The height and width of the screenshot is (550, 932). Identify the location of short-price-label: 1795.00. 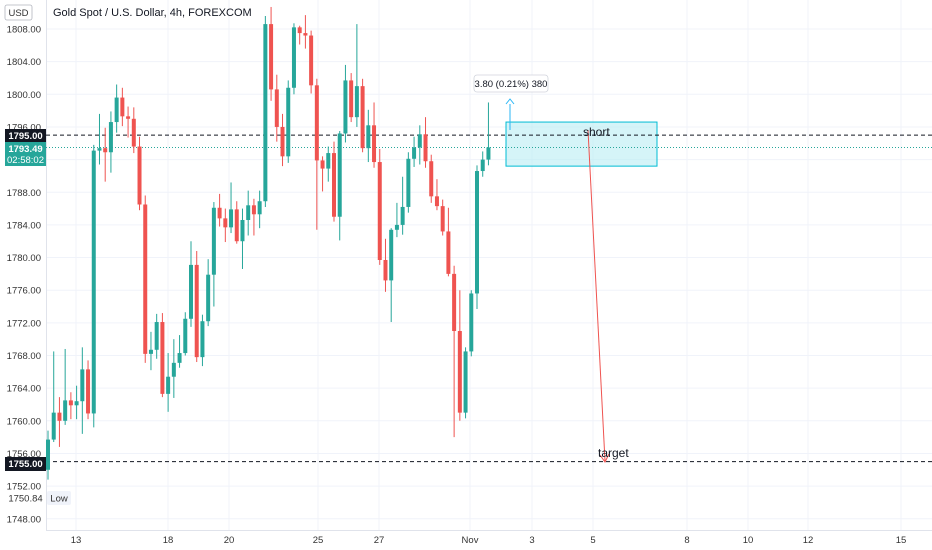
(25, 136).